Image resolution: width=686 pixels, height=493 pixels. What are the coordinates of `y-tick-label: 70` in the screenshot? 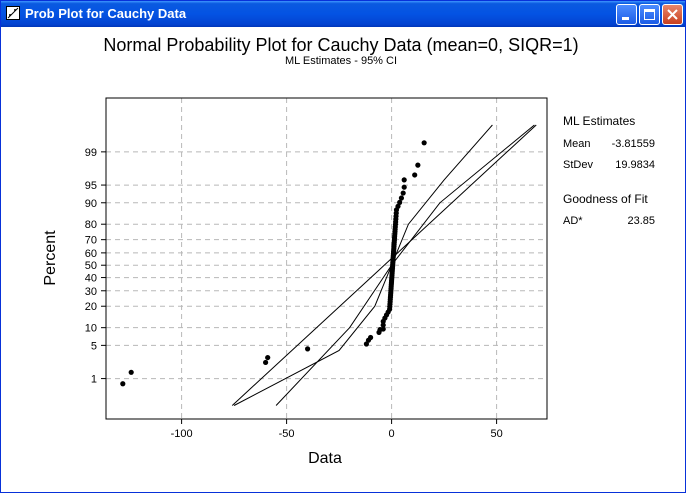 It's located at (91, 241).